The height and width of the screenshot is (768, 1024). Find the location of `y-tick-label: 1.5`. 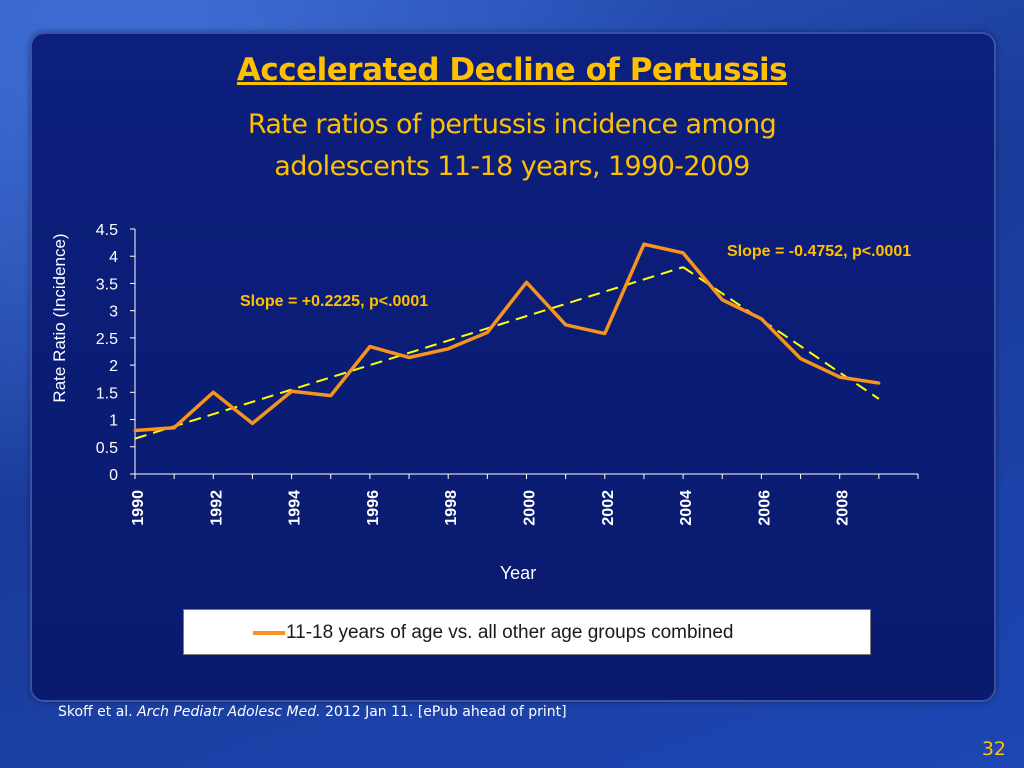

y-tick-label: 1.5 is located at coordinates (107, 393).